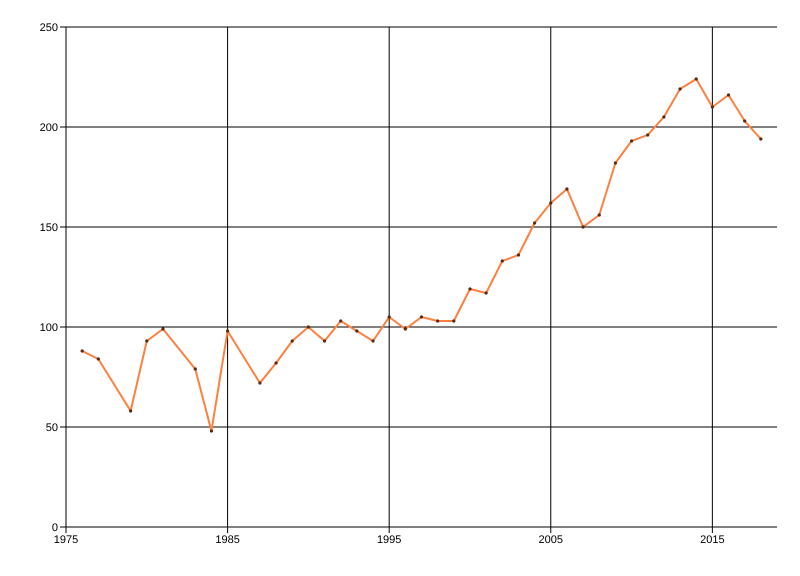  What do you see at coordinates (227, 540) in the screenshot?
I see `x-tick-label: 1985` at bounding box center [227, 540].